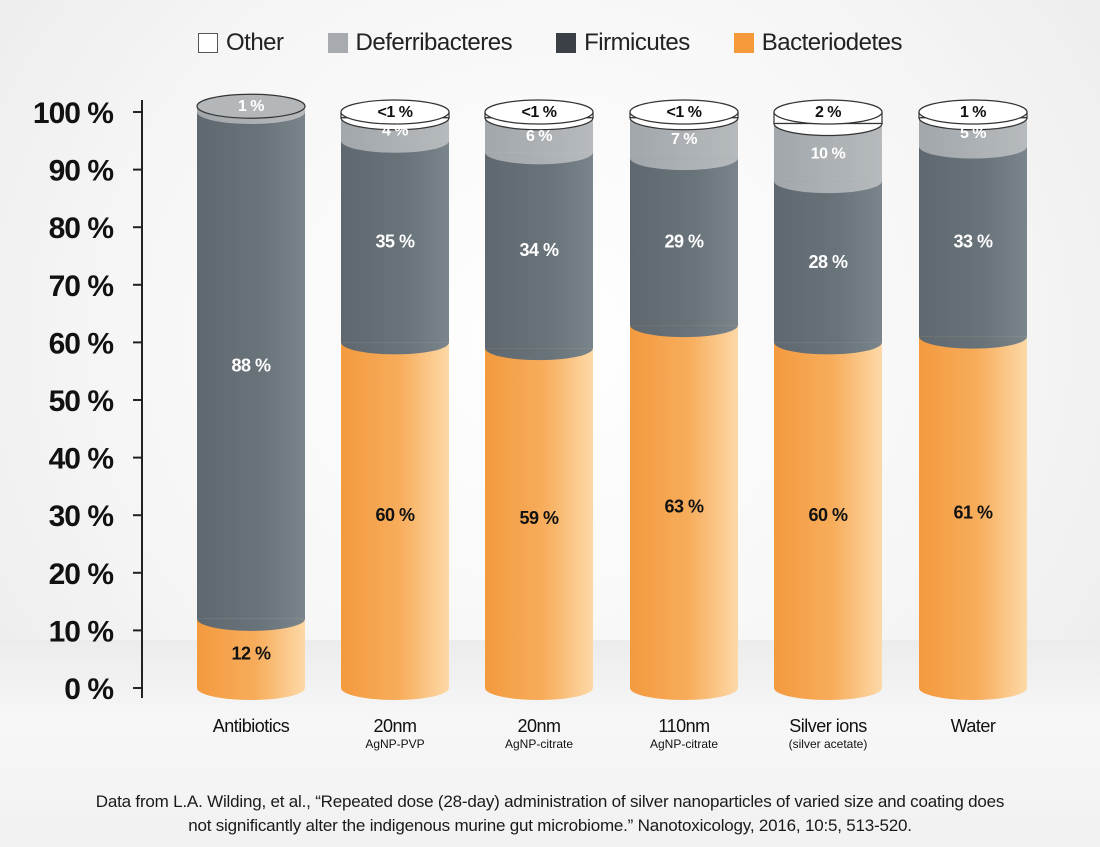  I want to click on bar-3: 63 % 29 % 7 % <1 %, so click(684, 399).